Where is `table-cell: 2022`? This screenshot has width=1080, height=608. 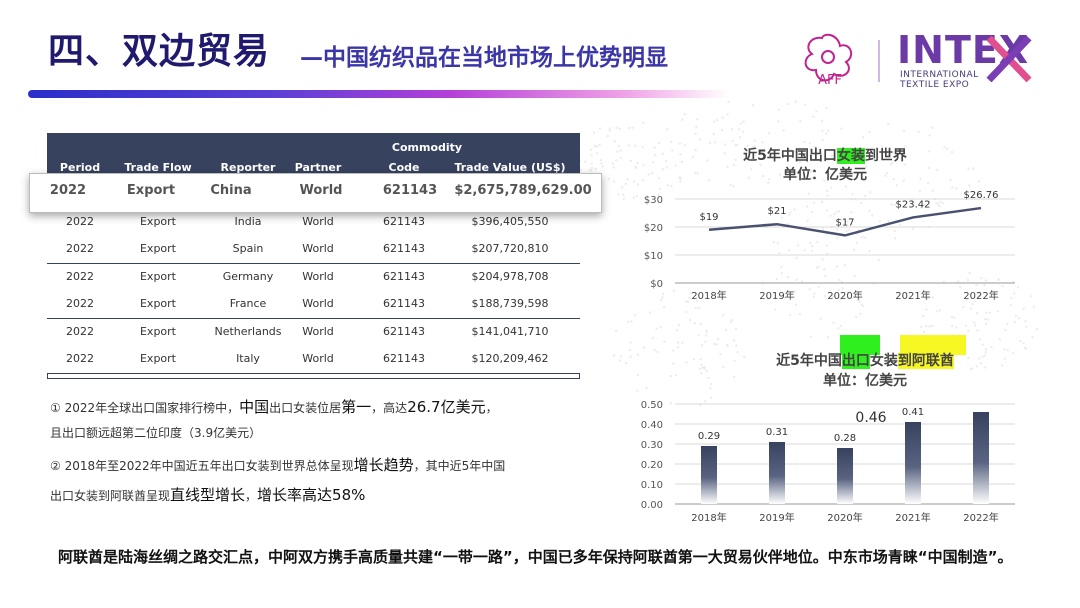
table-cell: 2022 is located at coordinates (80, 221).